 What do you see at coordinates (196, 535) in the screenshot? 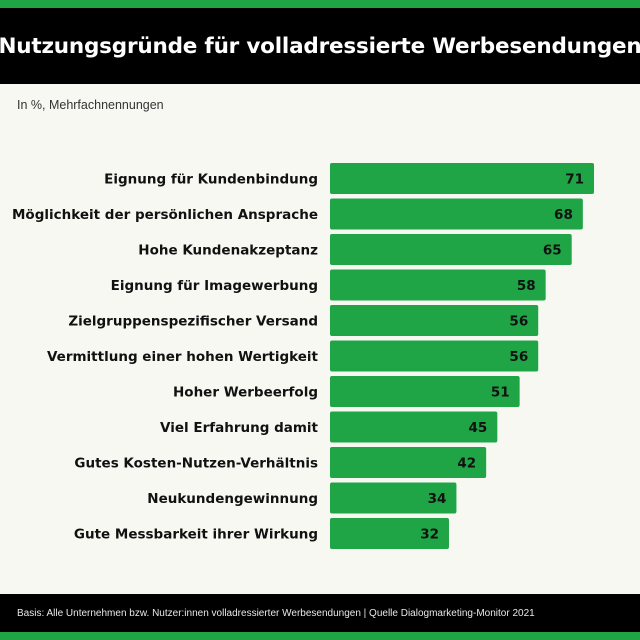
I see `category-label: Gute Messbarkeit ihrer Wirkung` at bounding box center [196, 535].